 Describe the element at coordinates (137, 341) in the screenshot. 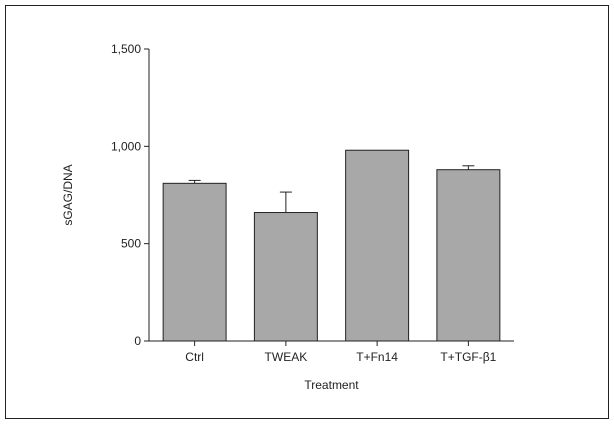

I see `y-tick-label: 0` at that location.